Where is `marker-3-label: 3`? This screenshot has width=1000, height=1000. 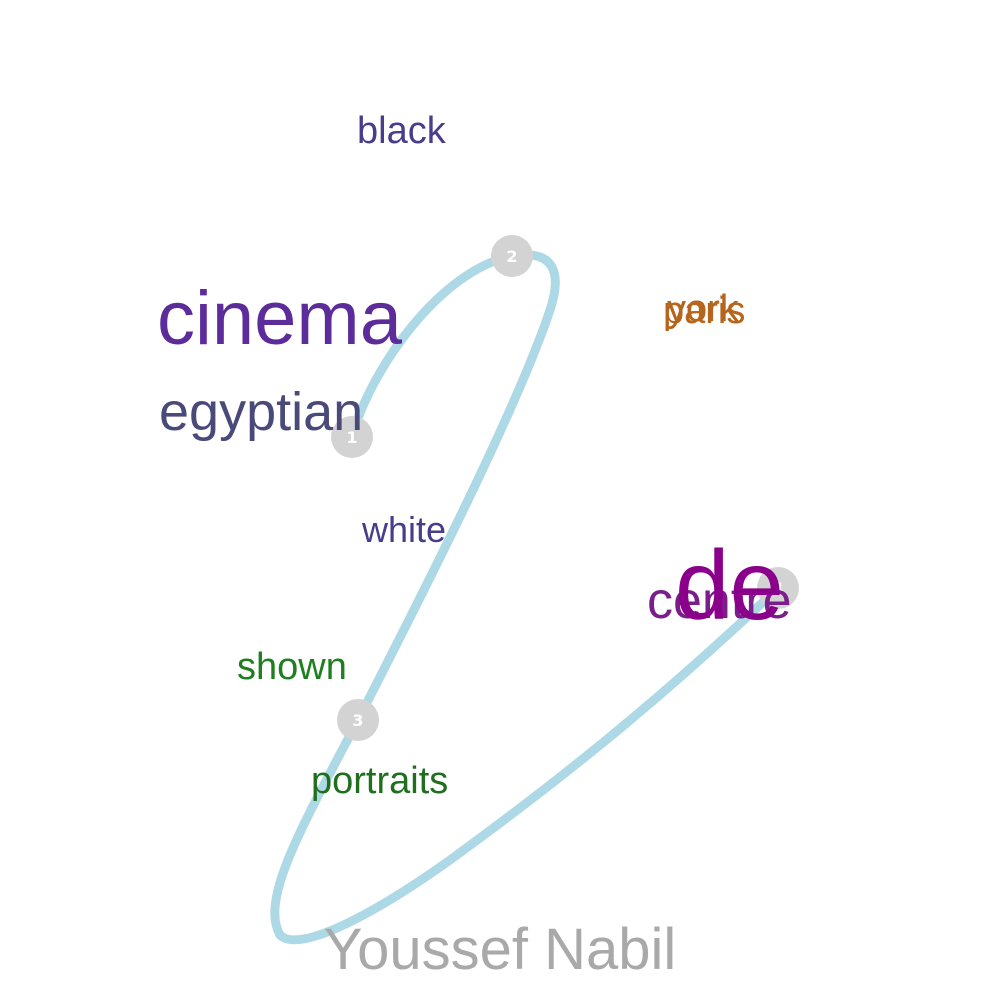 marker-3-label: 3 is located at coordinates (357, 720).